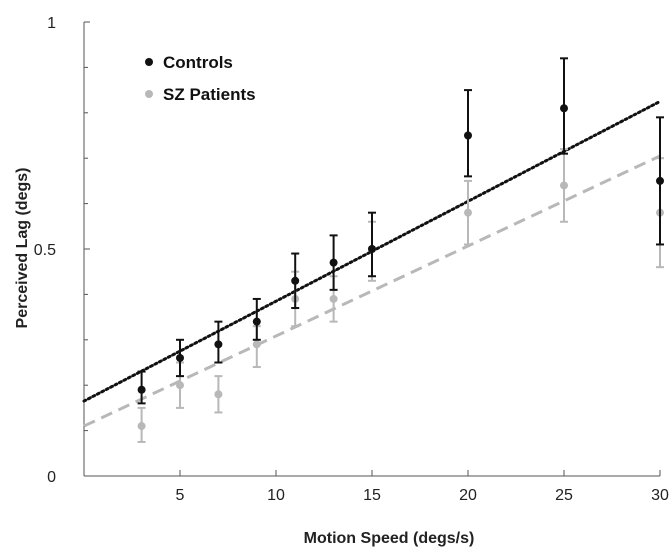 The width and height of the screenshot is (672, 549). What do you see at coordinates (372, 495) in the screenshot?
I see `x-tick-label: 15` at bounding box center [372, 495].